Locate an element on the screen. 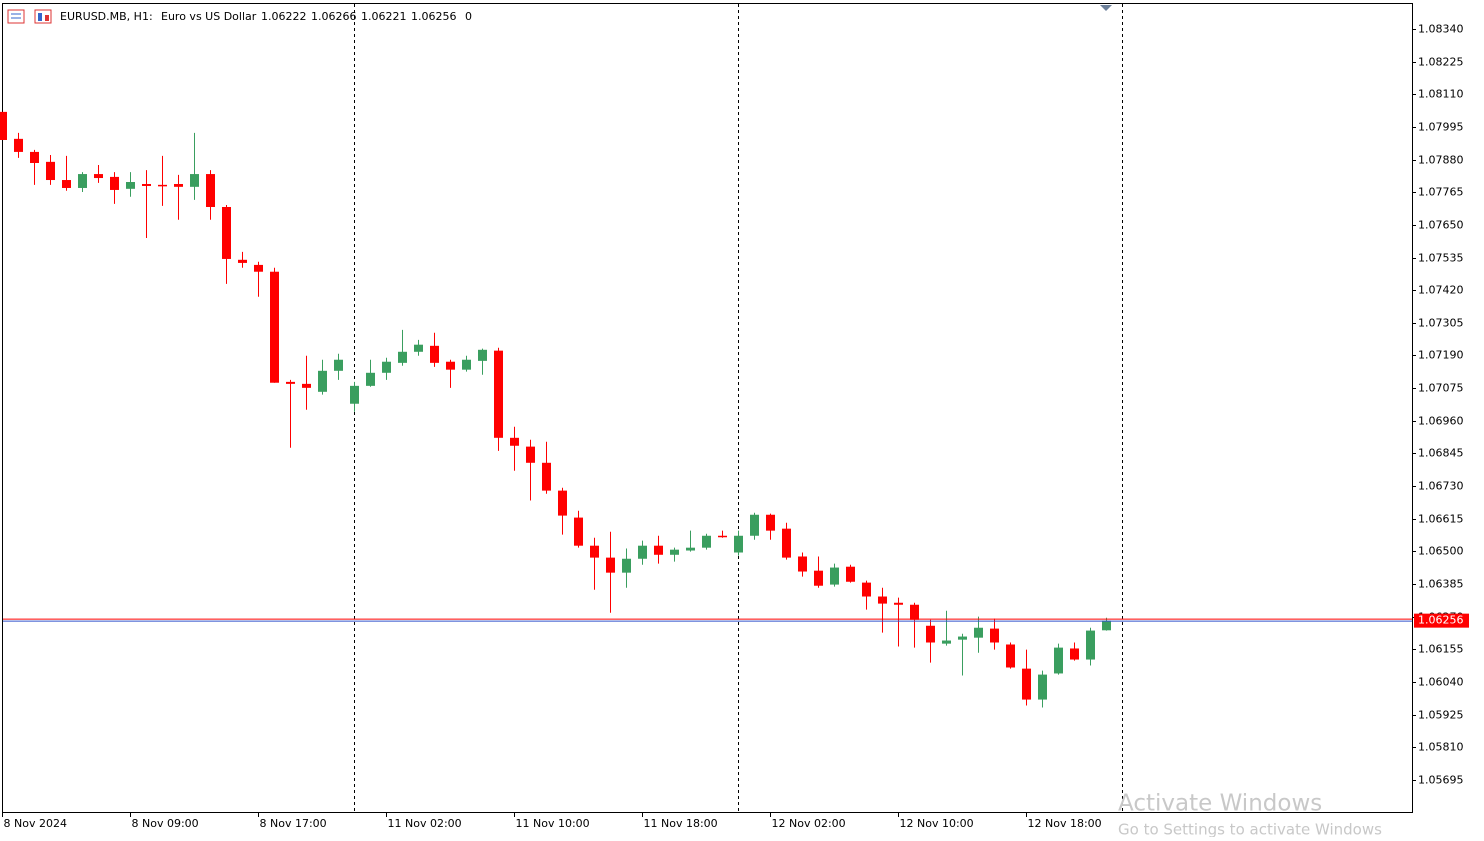 This screenshot has width=1484, height=841. x-tick-label: 11 Nov 10:00 is located at coordinates (553, 823).